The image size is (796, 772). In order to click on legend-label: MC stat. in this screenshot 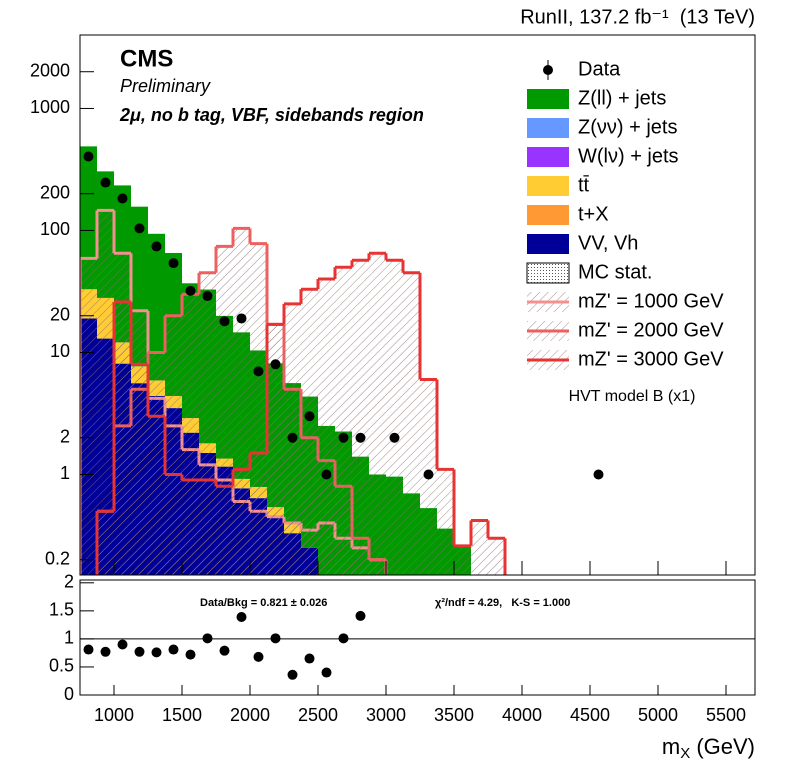, I will do `click(615, 272)`.